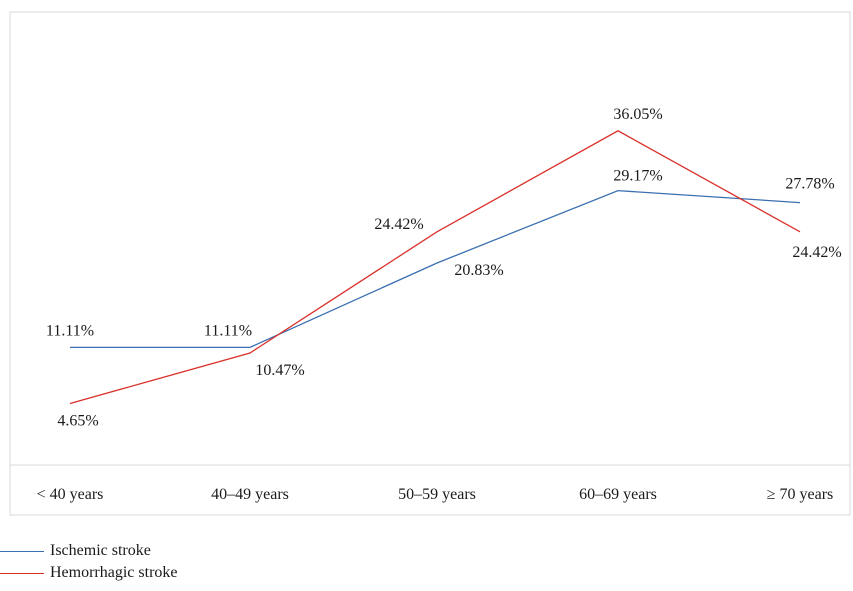 This screenshot has height=591, width=853. What do you see at coordinates (279, 370) in the screenshot?
I see `data-label: 10.47%` at bounding box center [279, 370].